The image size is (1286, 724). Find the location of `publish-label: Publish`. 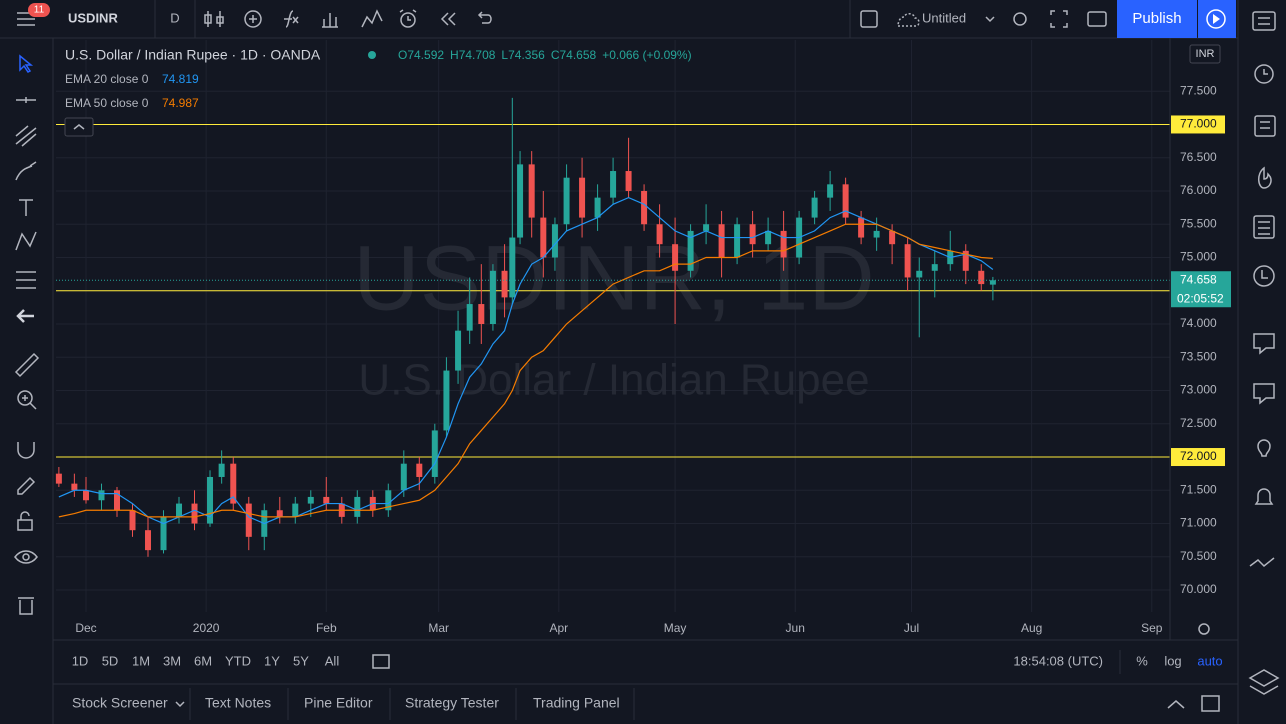

publish-label: Publish is located at coordinates (1156, 18).